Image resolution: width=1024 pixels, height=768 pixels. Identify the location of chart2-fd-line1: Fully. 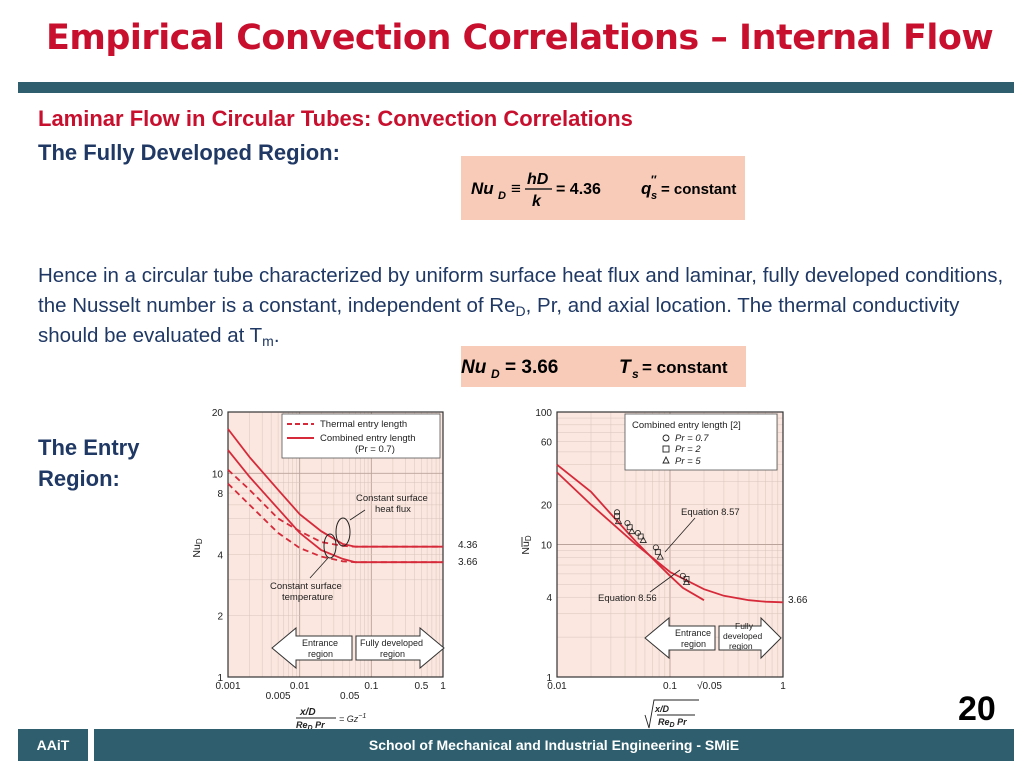
(744, 626).